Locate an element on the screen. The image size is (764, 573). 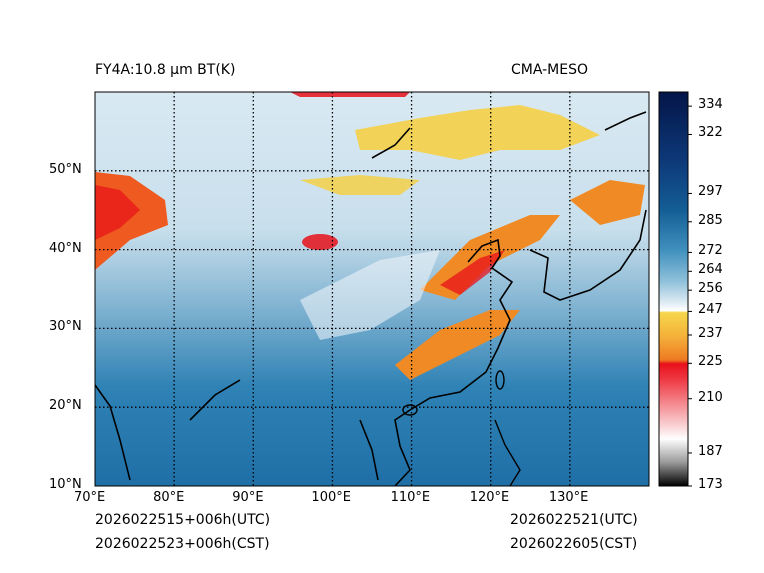
lat-label-30: 30°N is located at coordinates (65, 327).